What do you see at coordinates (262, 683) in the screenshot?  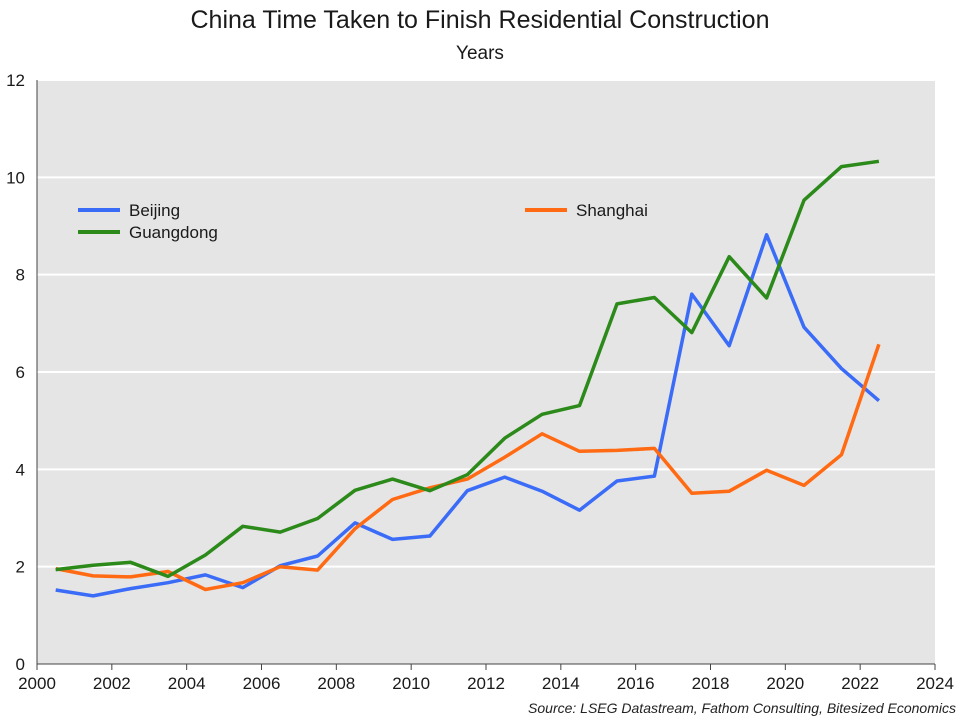 I see `x-tick-label: 2006` at bounding box center [262, 683].